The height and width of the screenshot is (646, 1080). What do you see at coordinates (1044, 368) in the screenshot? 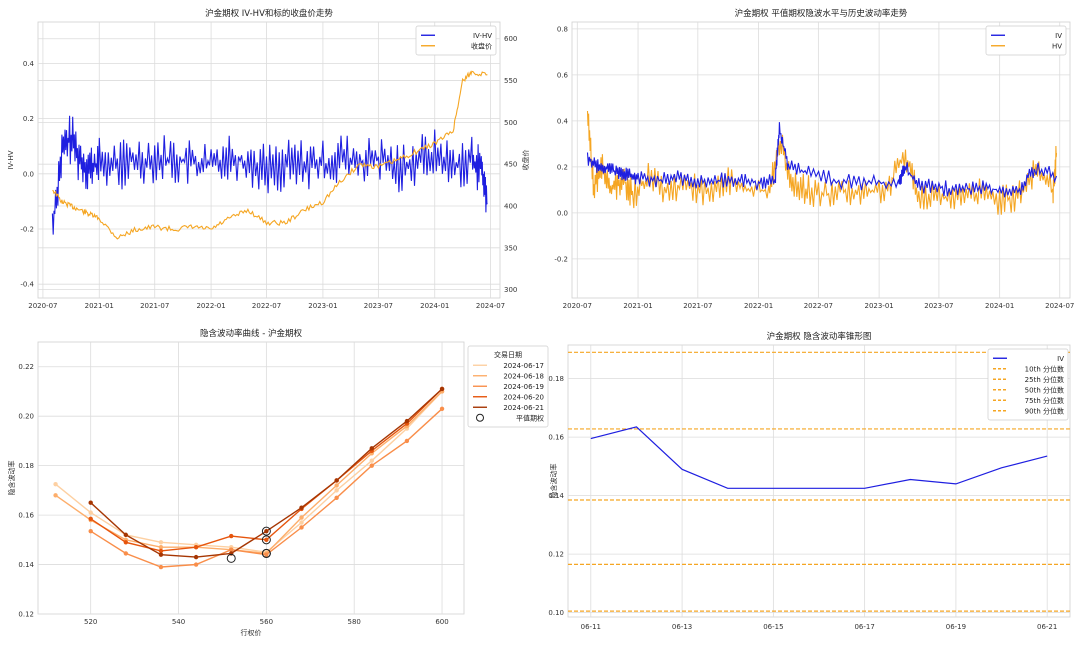
I see `legend-label-4: 10th 分位数` at bounding box center [1044, 368].